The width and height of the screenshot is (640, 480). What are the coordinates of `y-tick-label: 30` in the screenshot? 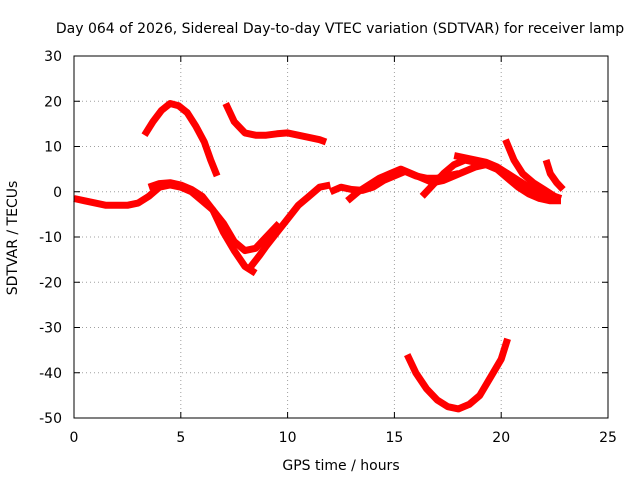 It's located at (53, 57).